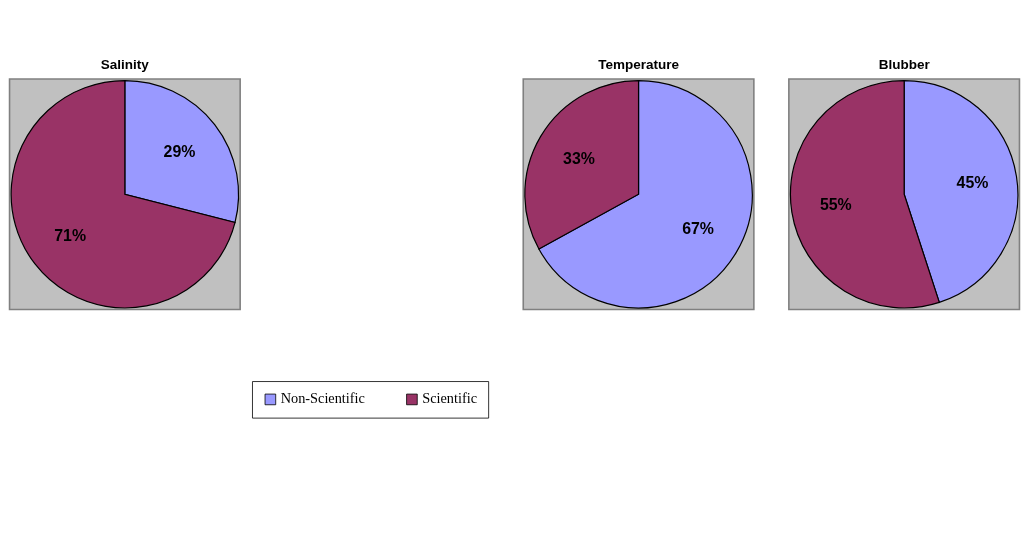  Describe the element at coordinates (123, 194) in the screenshot. I see `pie-slice` at that location.